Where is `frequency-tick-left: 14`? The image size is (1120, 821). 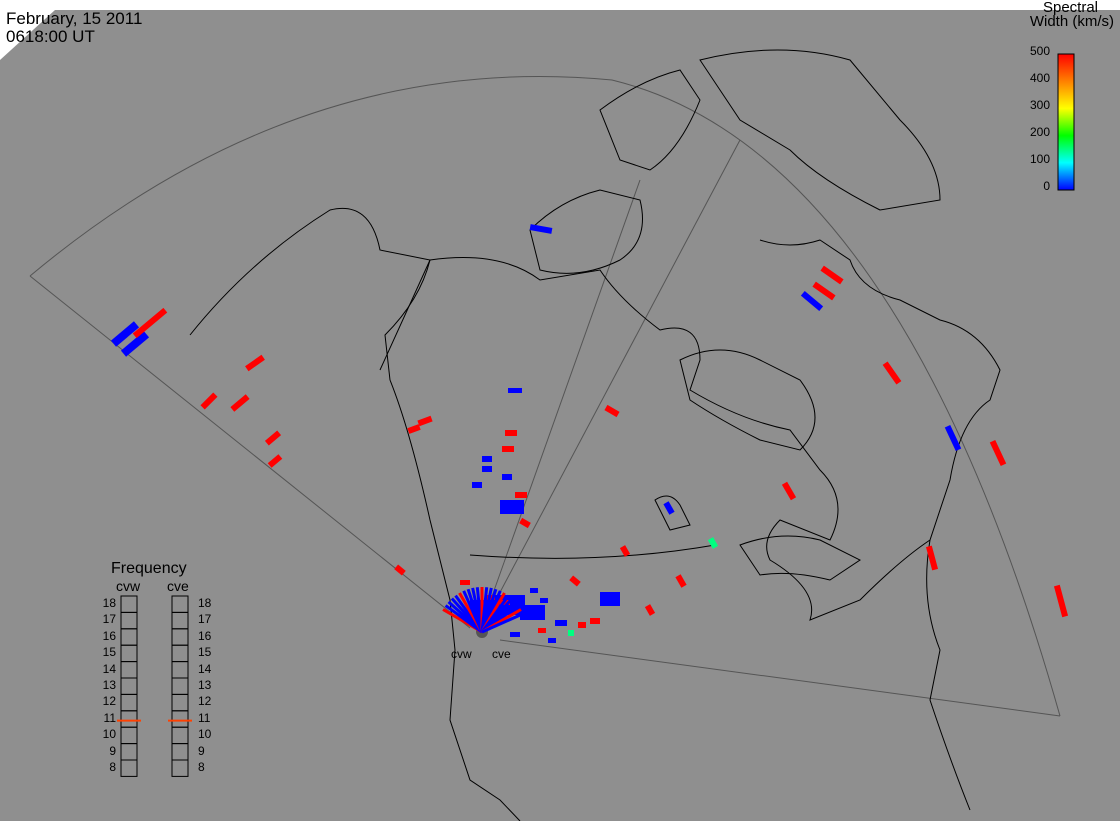 frequency-tick-left: 14 is located at coordinates (109, 668).